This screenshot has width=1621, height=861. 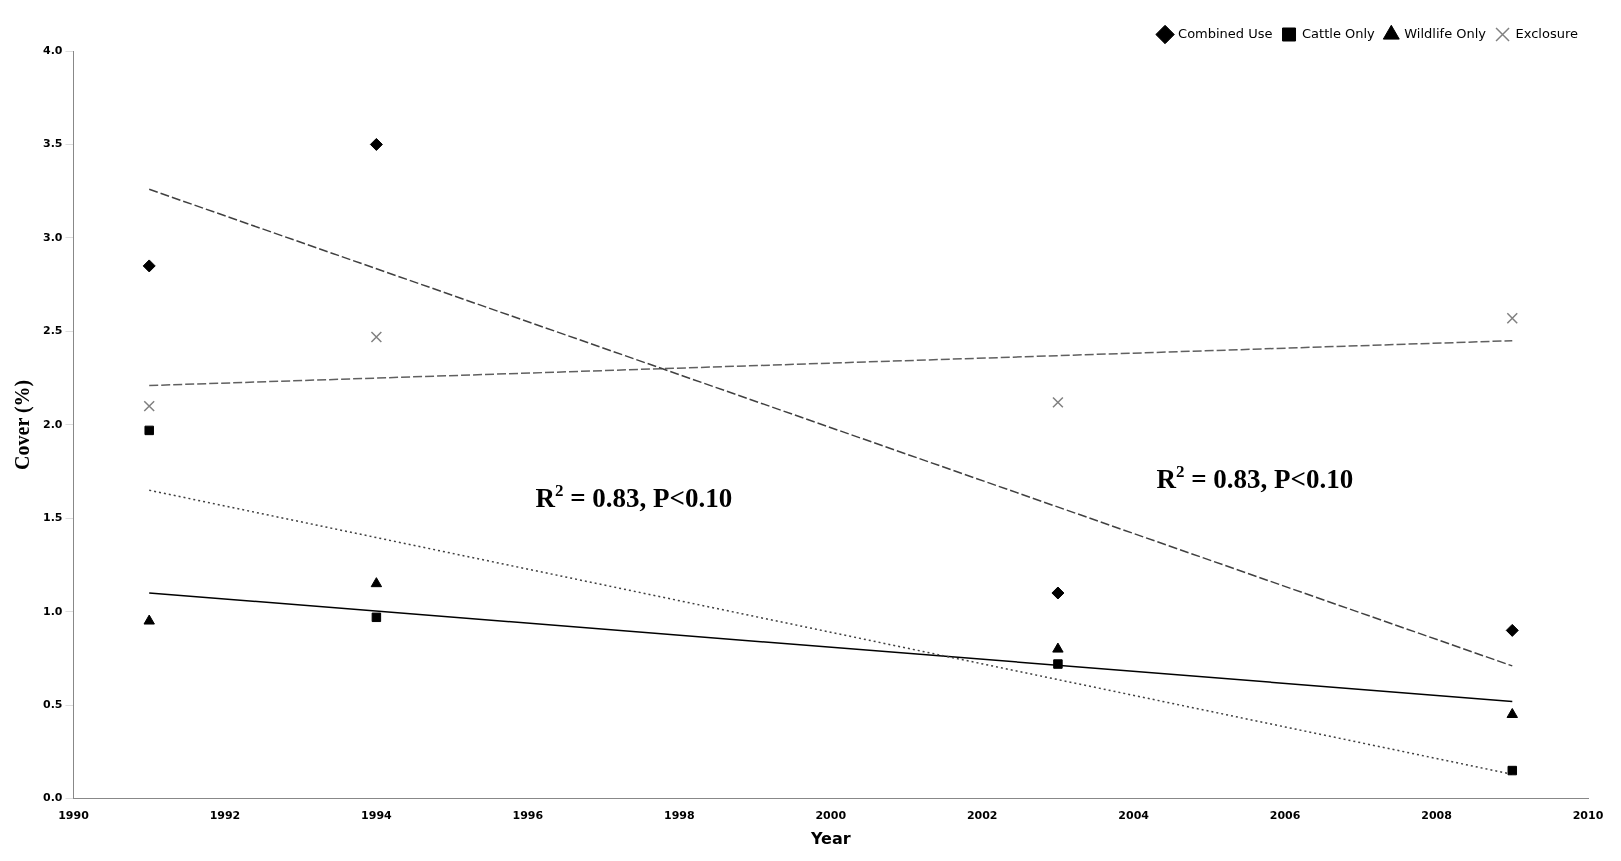 What do you see at coordinates (528, 816) in the screenshot?
I see `x-tick-label: 1996` at bounding box center [528, 816].